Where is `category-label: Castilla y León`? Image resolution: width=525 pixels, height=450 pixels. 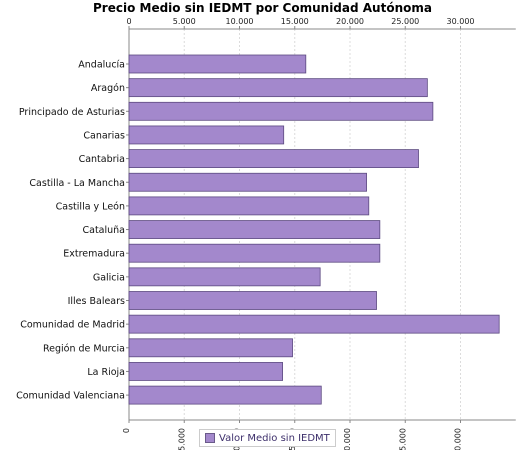
category-label: Castilla y León is located at coordinates (90, 206).